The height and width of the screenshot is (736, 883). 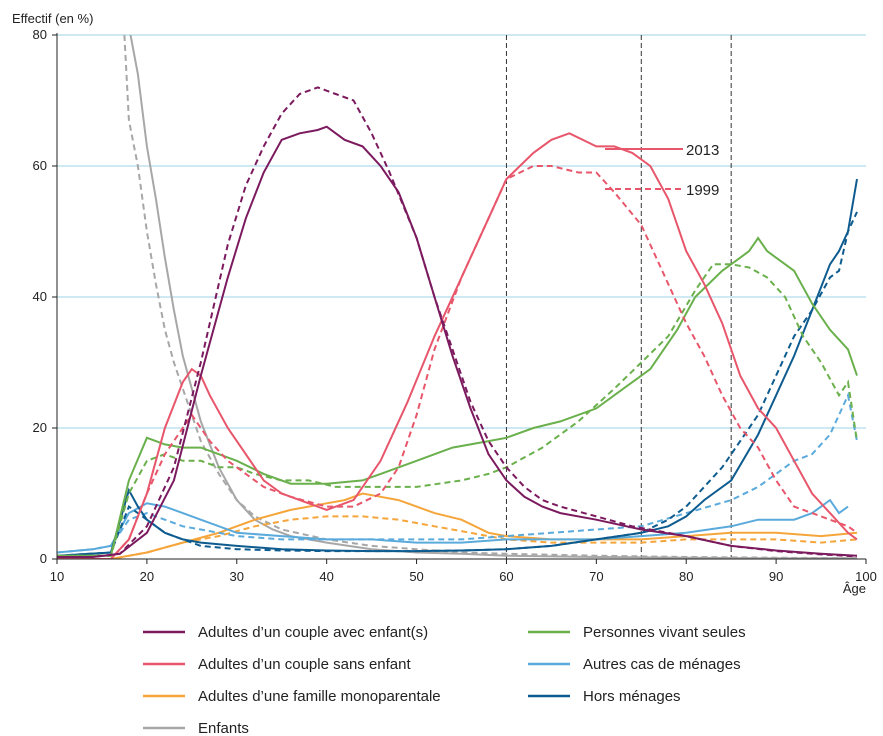 What do you see at coordinates (506, 576) in the screenshot?
I see `x-tick-label-60: 60` at bounding box center [506, 576].